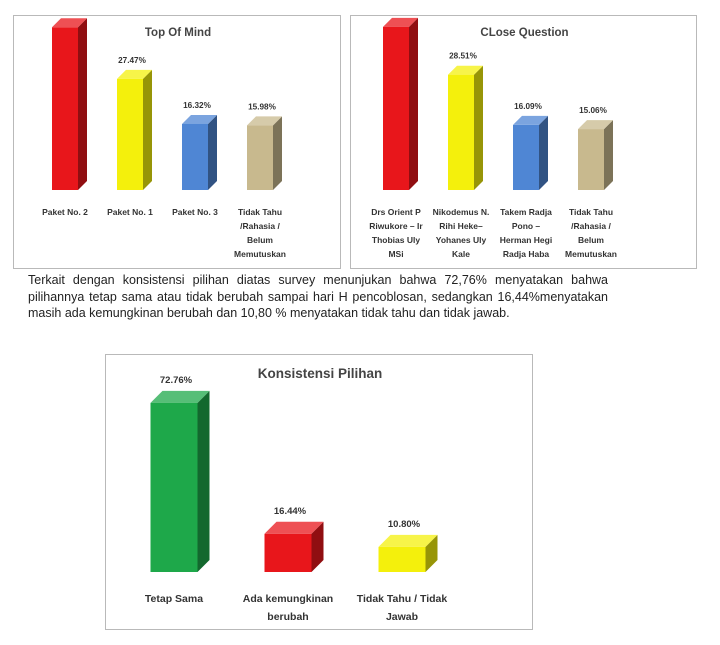  What do you see at coordinates (461, 240) in the screenshot?
I see `category-label-line: Yohanes Uly` at bounding box center [461, 240].